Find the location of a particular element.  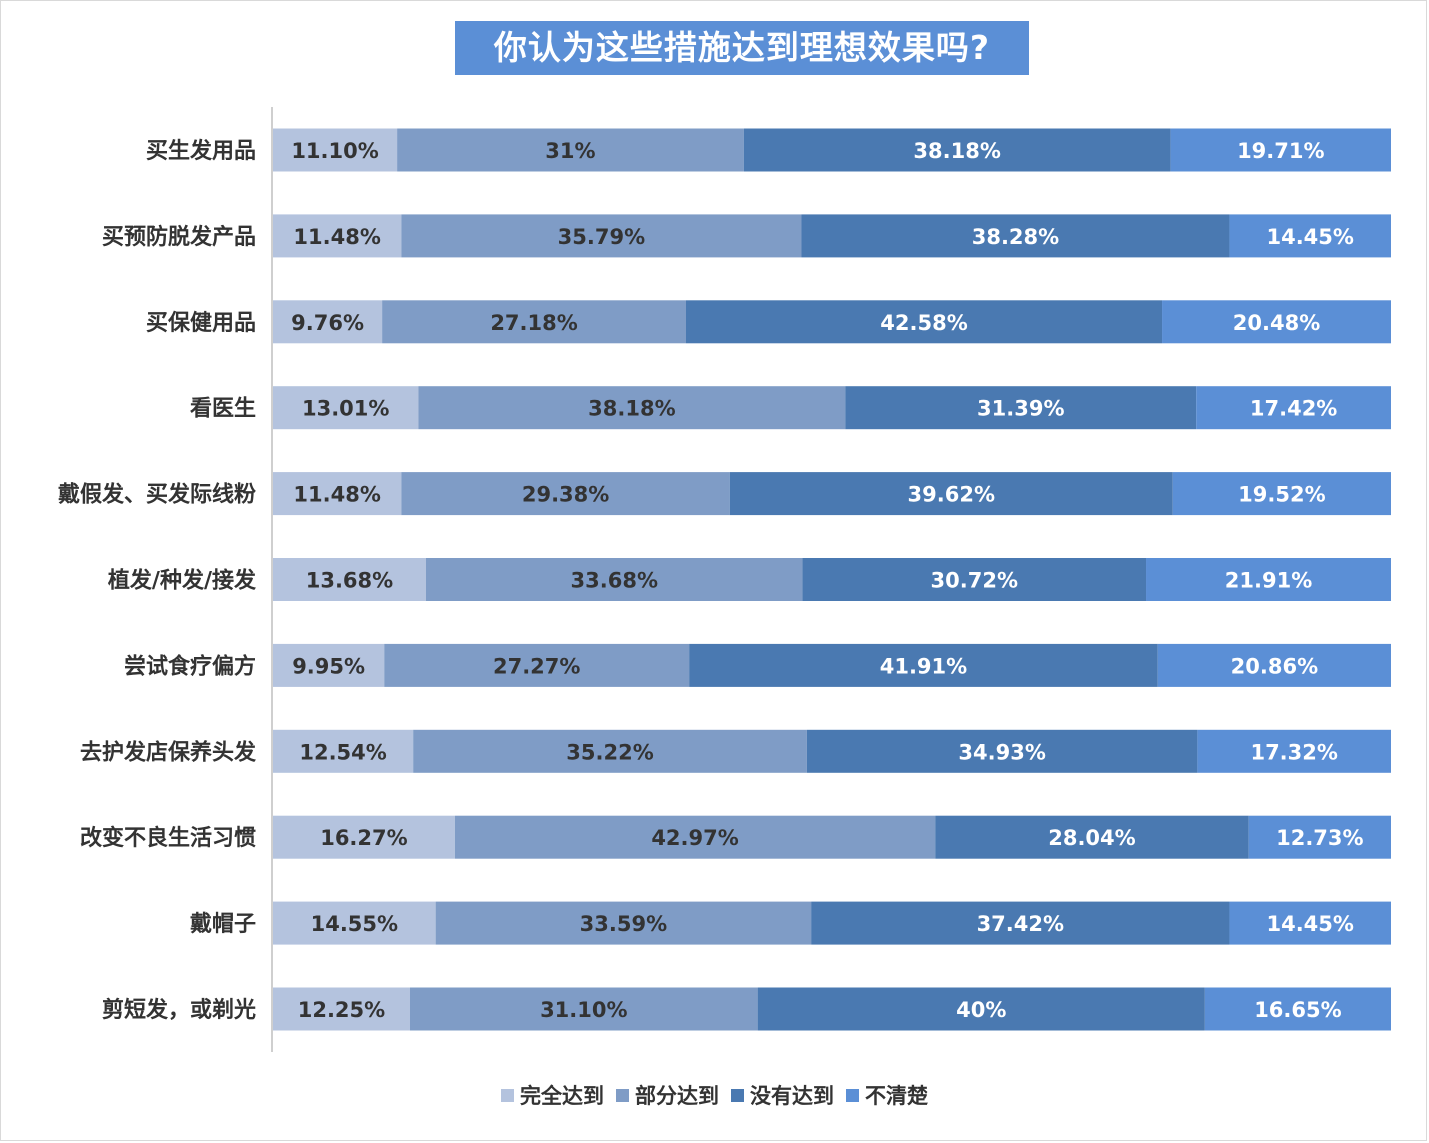

data-label: 40% is located at coordinates (981, 1010).